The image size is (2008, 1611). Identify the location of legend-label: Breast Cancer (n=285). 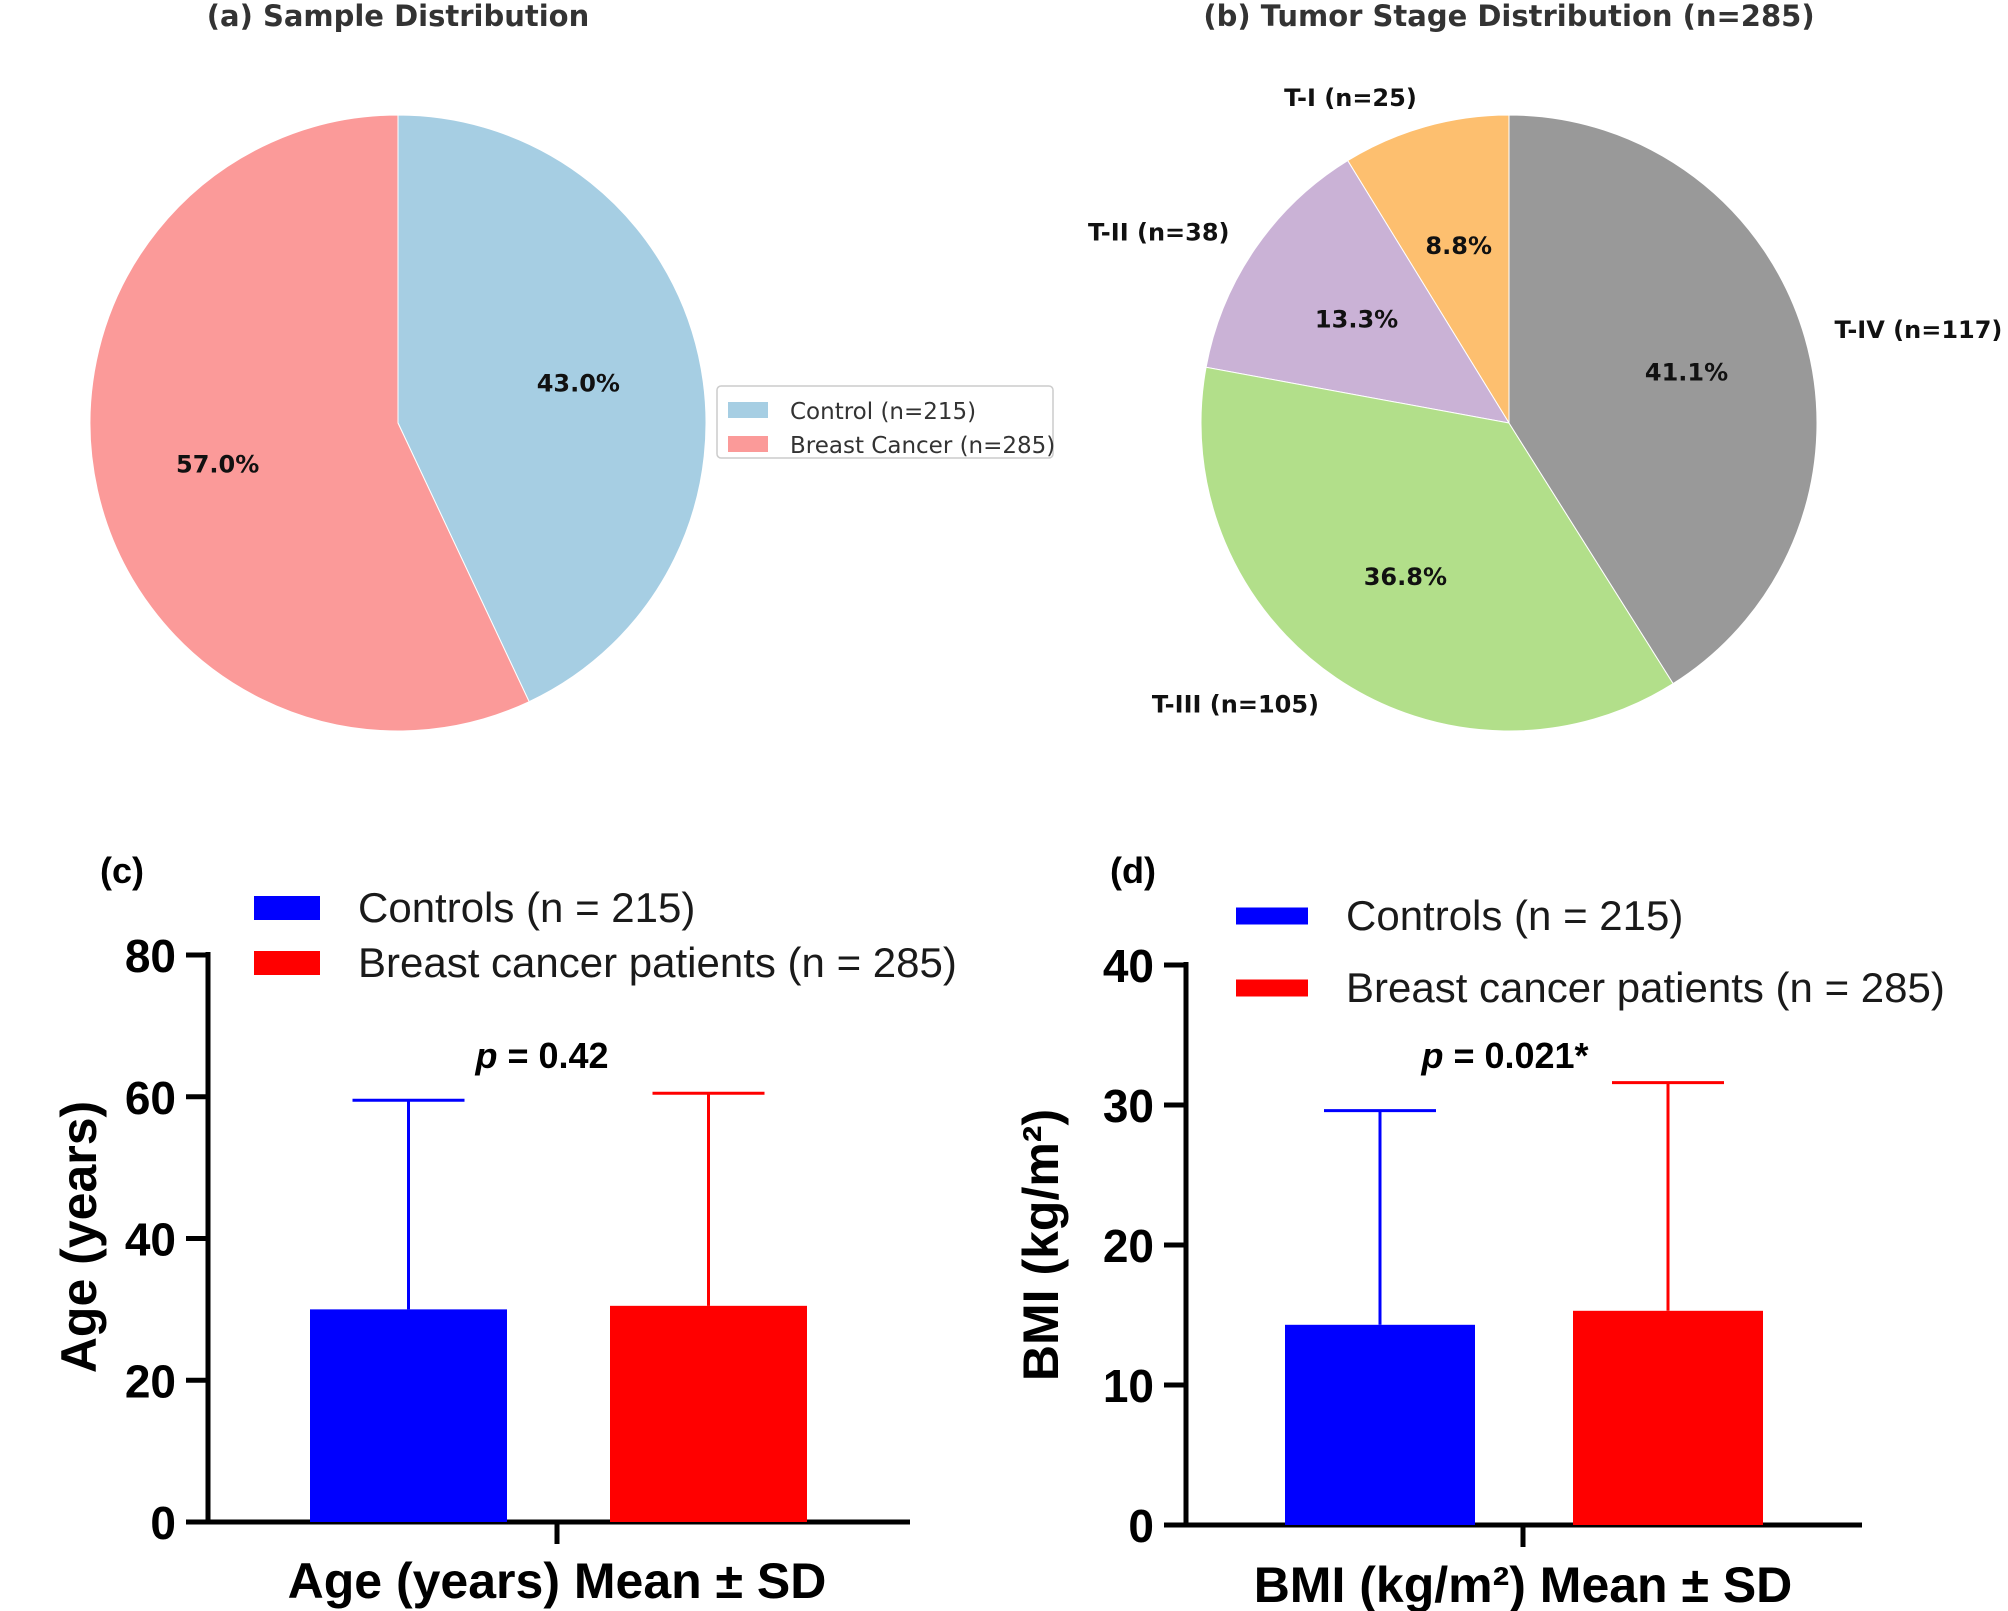
(922, 446).